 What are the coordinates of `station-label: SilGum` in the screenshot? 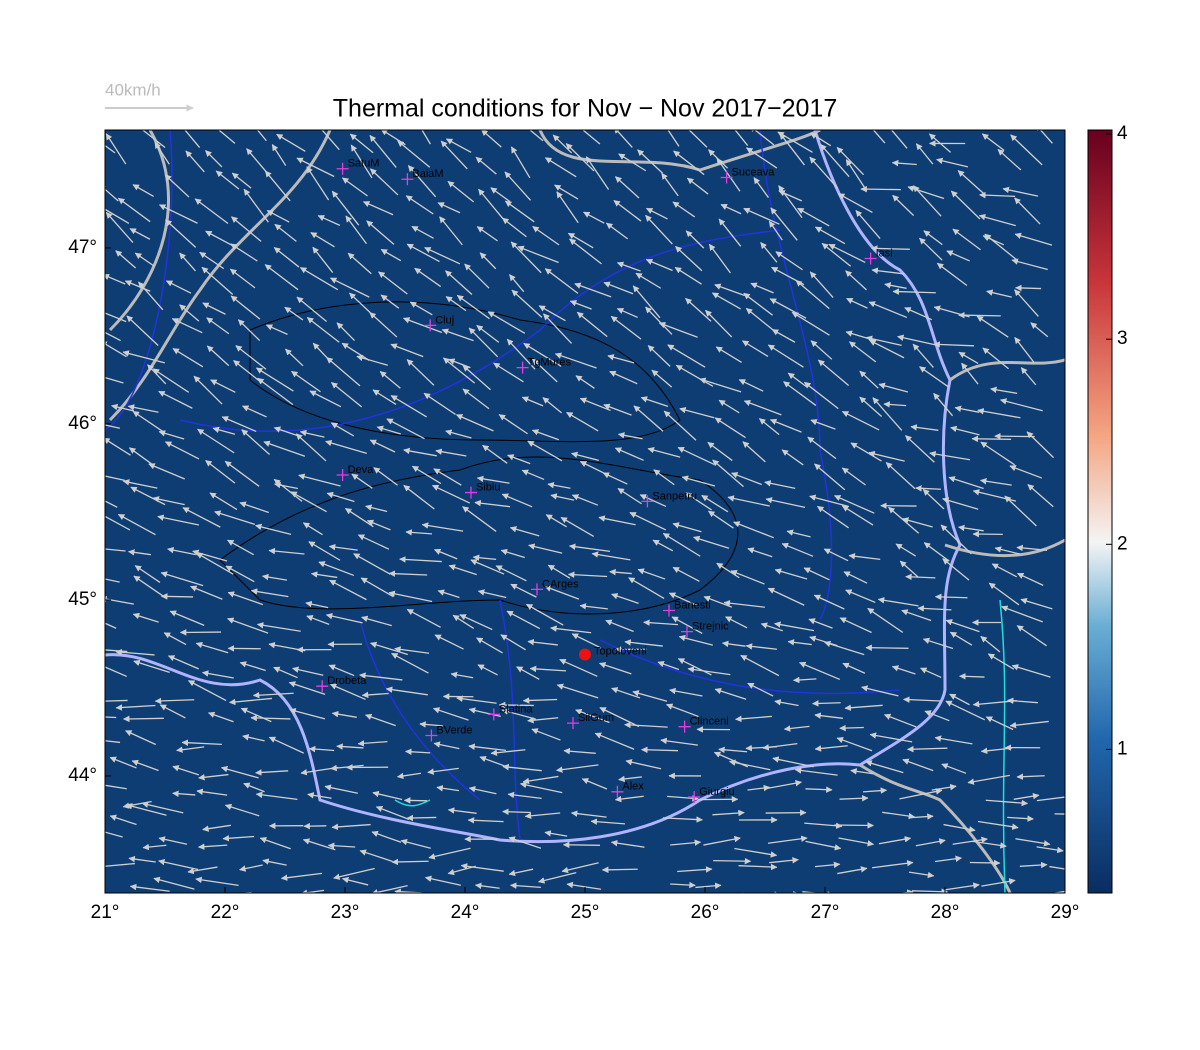 It's located at (596, 718).